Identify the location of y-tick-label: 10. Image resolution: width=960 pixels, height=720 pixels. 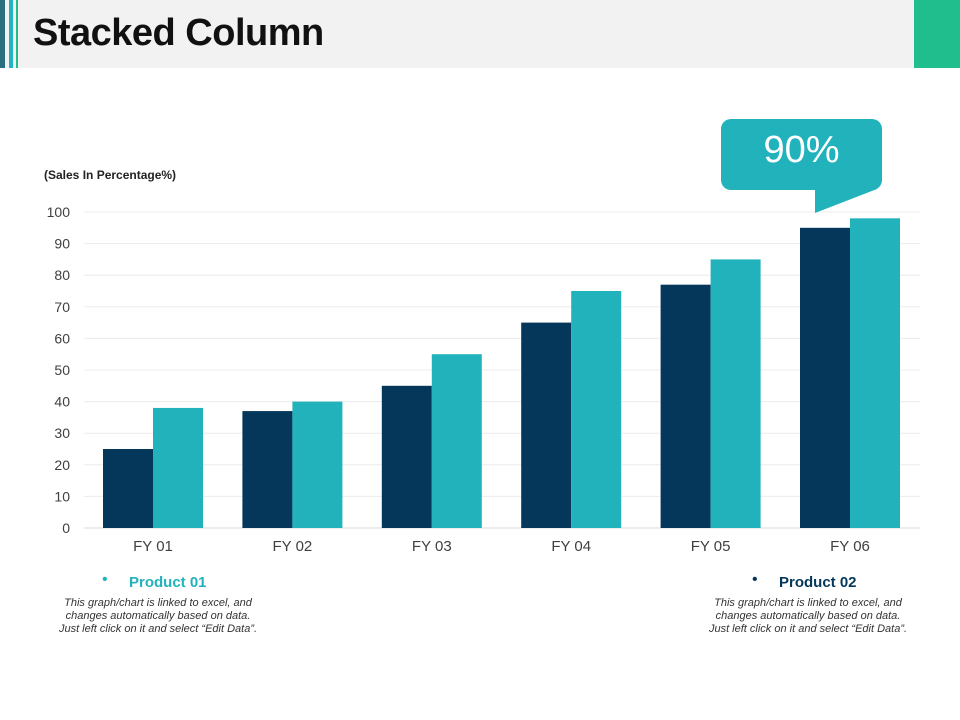
(62, 496).